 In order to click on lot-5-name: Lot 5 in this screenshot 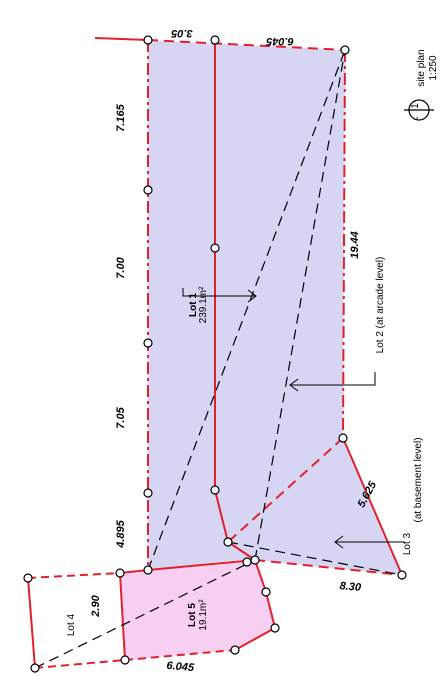, I will do `click(192, 615)`.